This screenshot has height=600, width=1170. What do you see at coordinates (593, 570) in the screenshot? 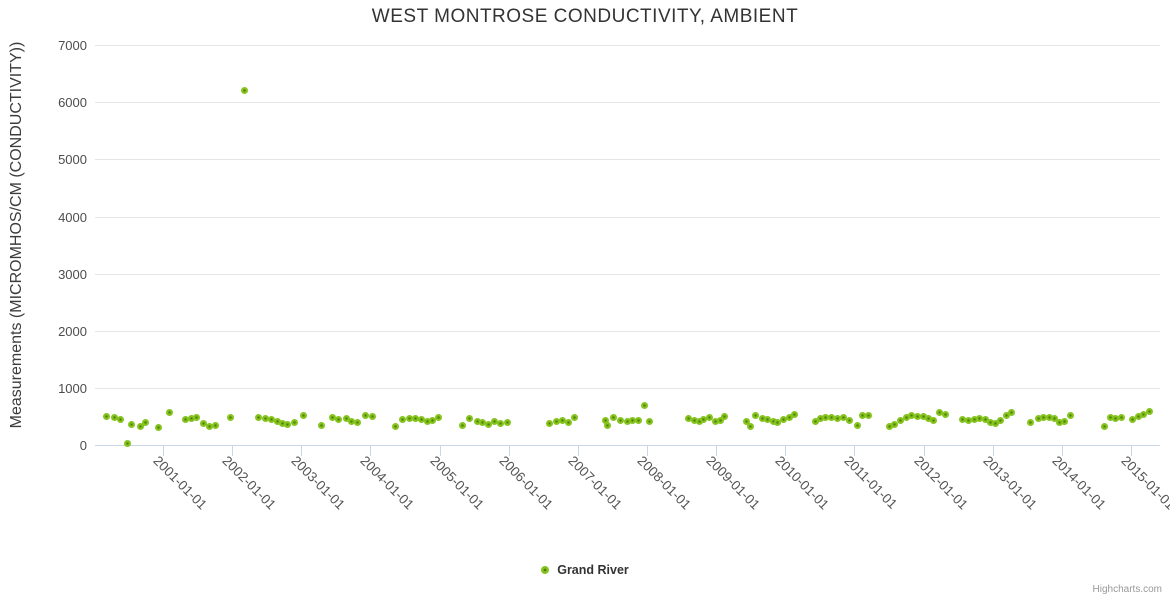
I see `legend-label: Grand River` at bounding box center [593, 570].